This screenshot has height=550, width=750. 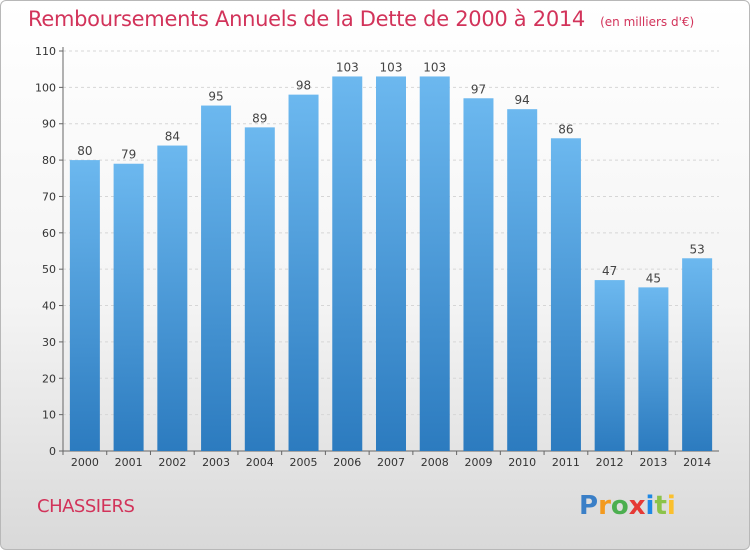 What do you see at coordinates (215, 97) in the screenshot?
I see `bar-value-label: 95` at bounding box center [215, 97].